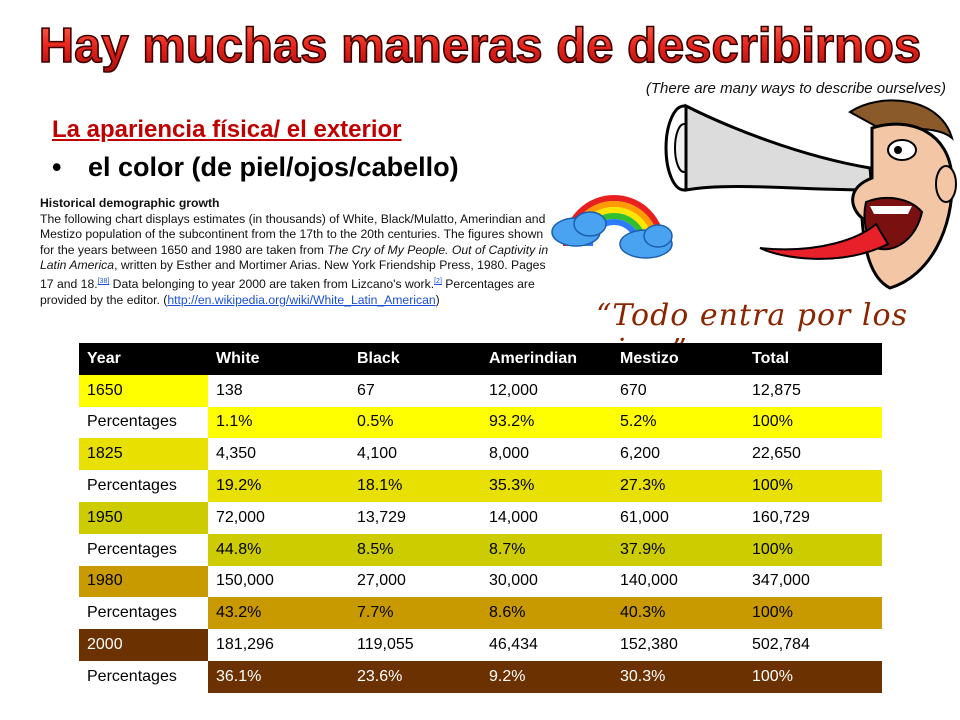  I want to click on cartoon-face-horn-icon, so click(810, 194).